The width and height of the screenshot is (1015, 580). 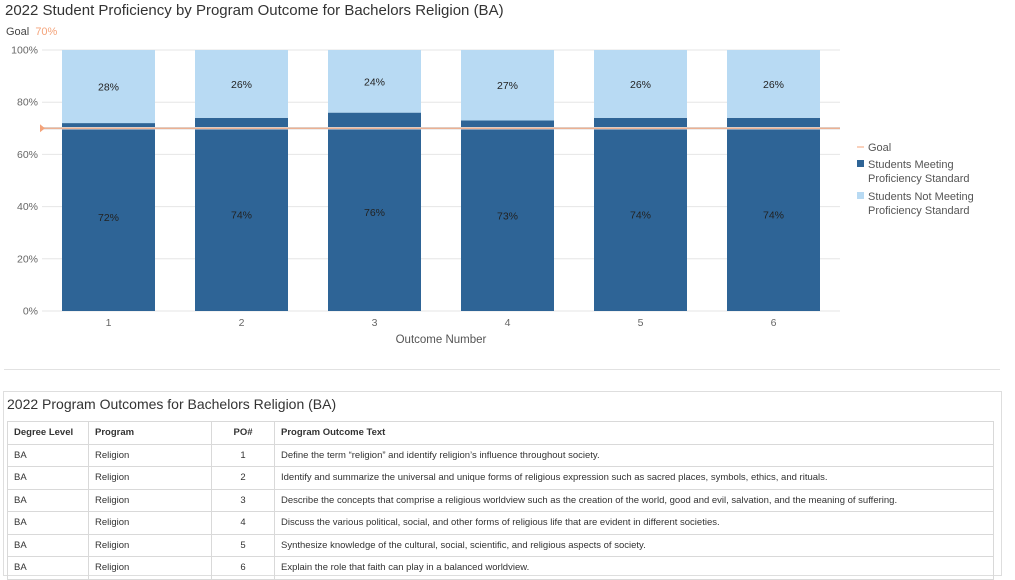 What do you see at coordinates (243, 545) in the screenshot?
I see `cell-po-number: 5` at bounding box center [243, 545].